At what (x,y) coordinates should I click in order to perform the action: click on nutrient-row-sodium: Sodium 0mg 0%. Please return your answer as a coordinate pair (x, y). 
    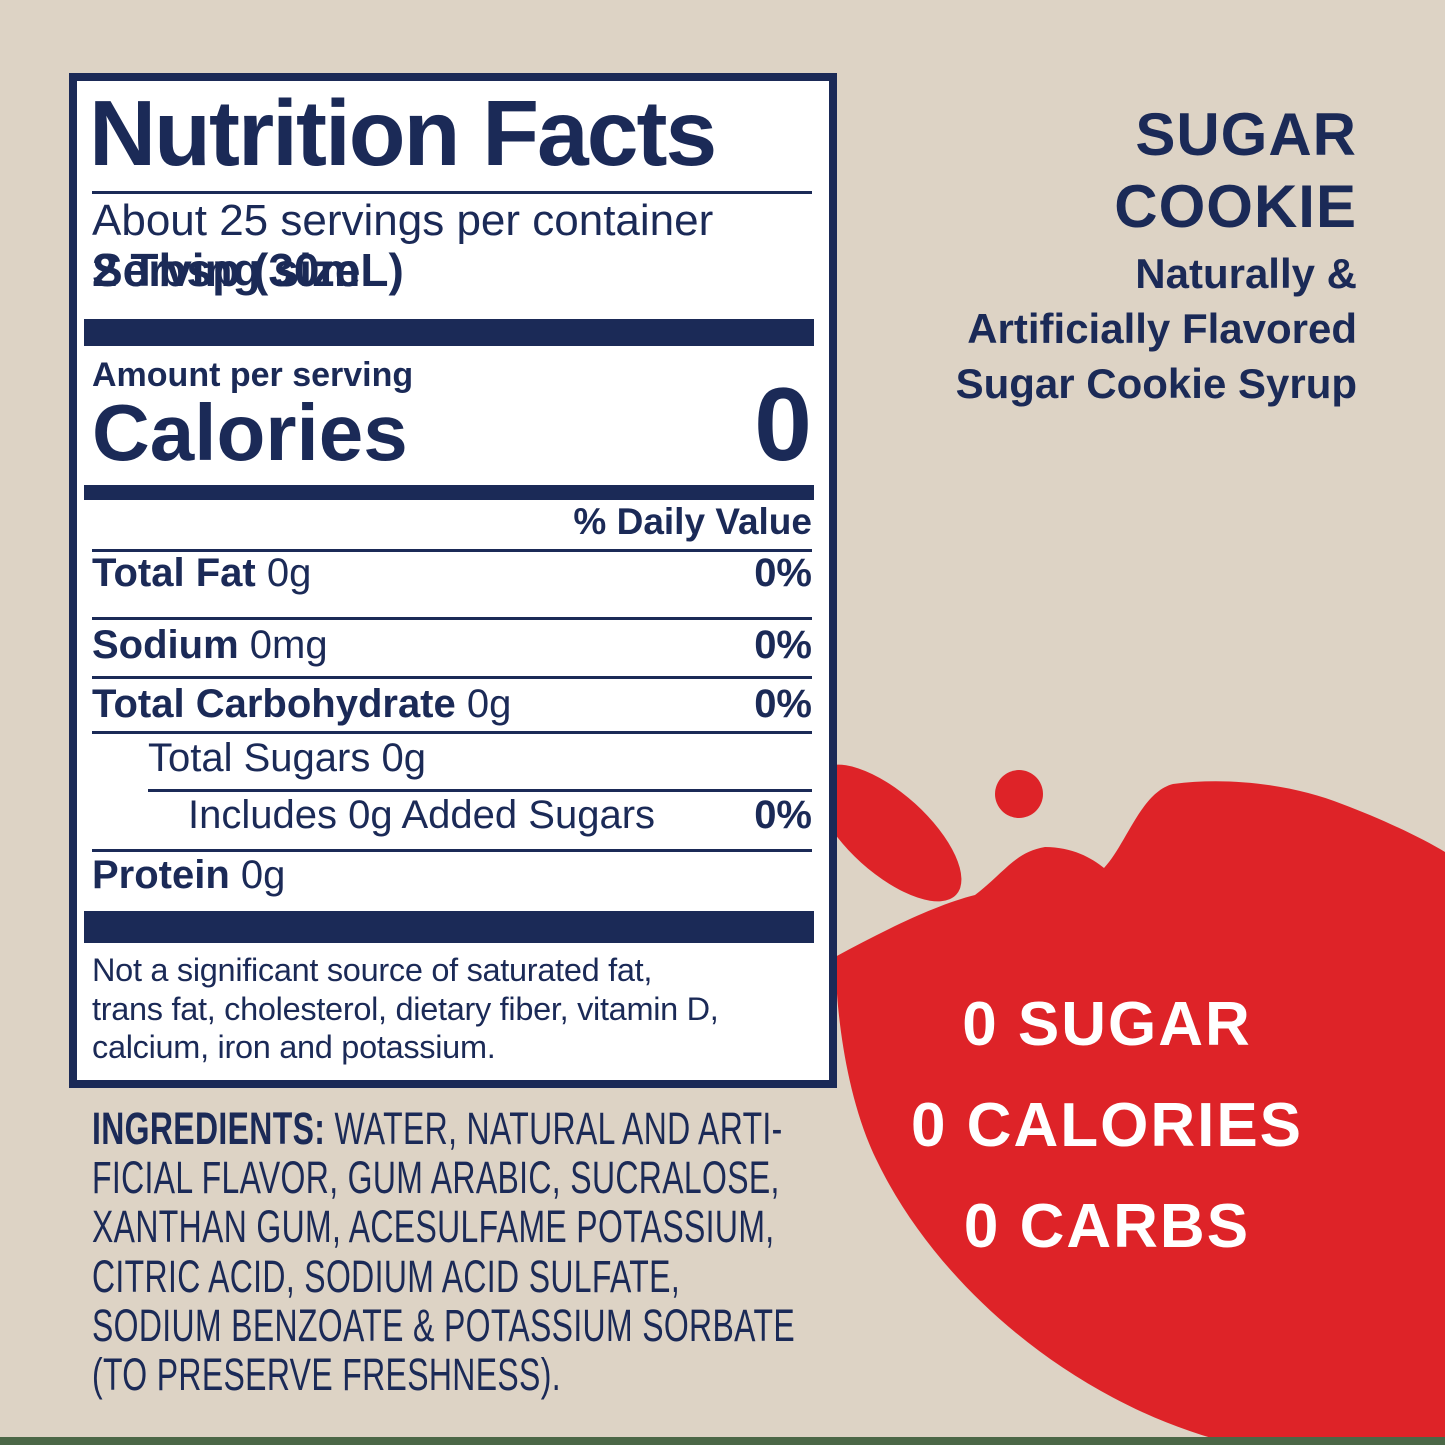
    Looking at the image, I should click on (452, 645).